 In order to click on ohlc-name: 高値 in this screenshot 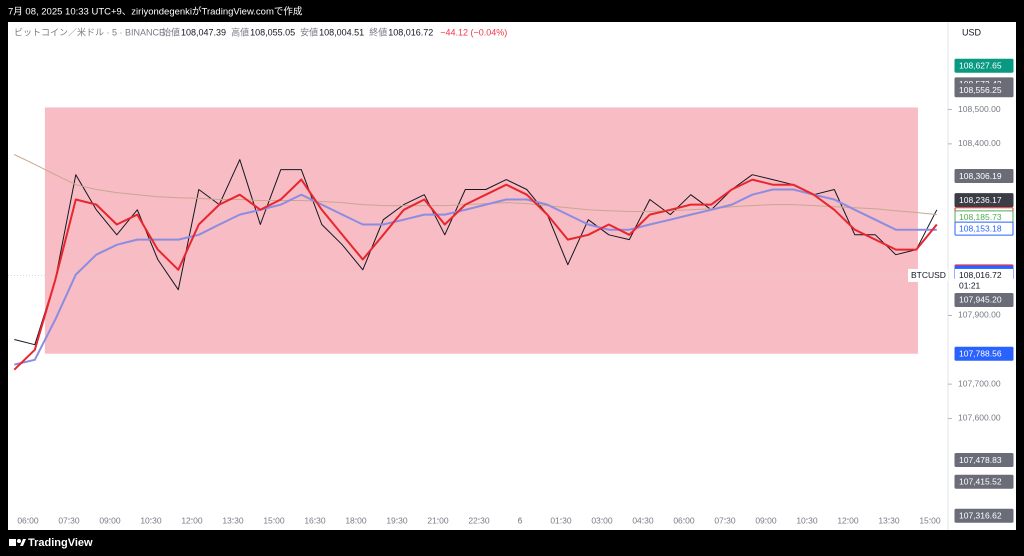, I will do `click(240, 31)`.